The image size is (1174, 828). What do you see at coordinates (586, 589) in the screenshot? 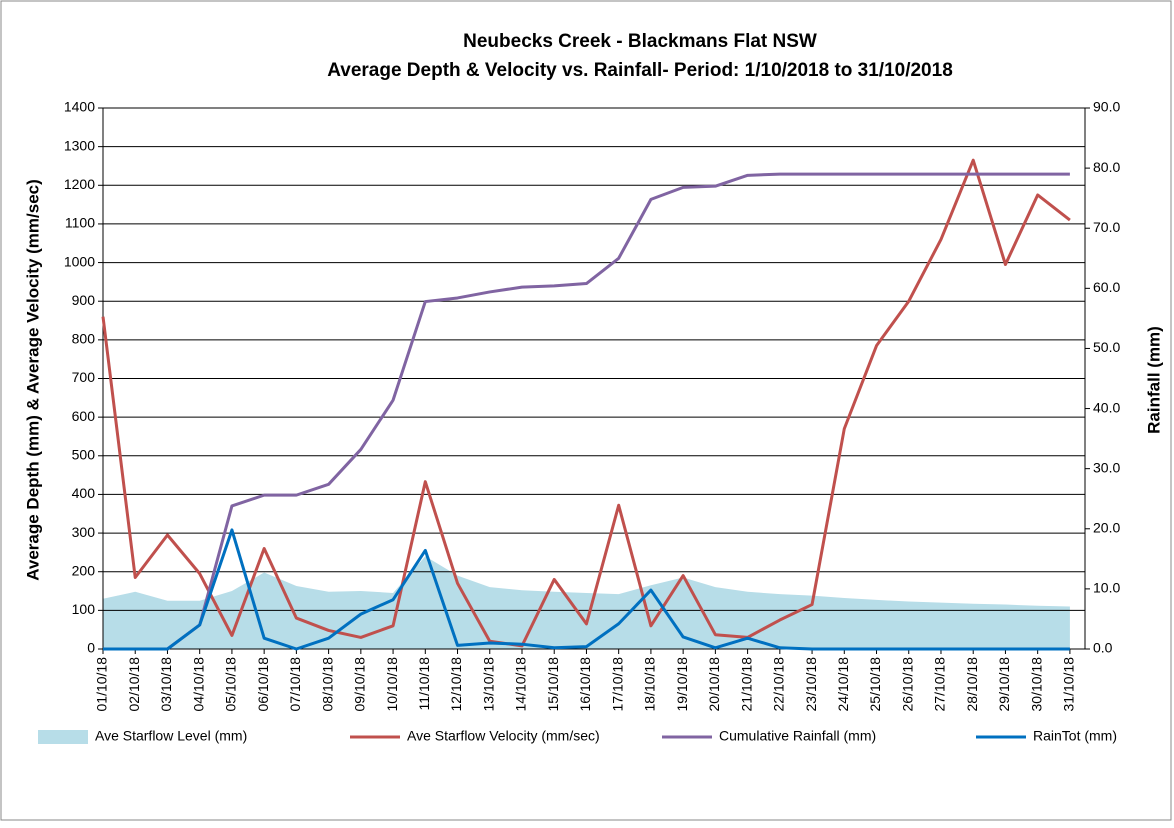
I see `line` at bounding box center [586, 589].